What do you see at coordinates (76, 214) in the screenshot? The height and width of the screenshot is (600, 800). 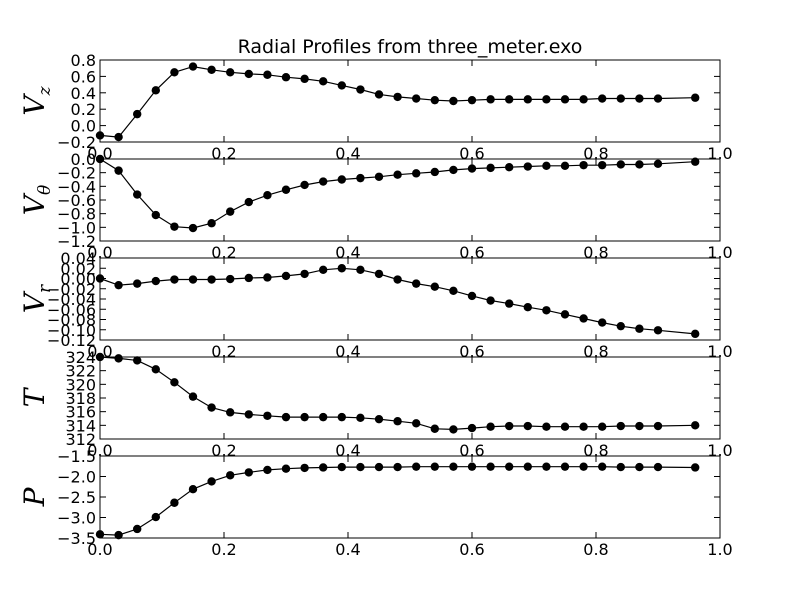 I see `y-tick-label: −0.8` at bounding box center [76, 214].